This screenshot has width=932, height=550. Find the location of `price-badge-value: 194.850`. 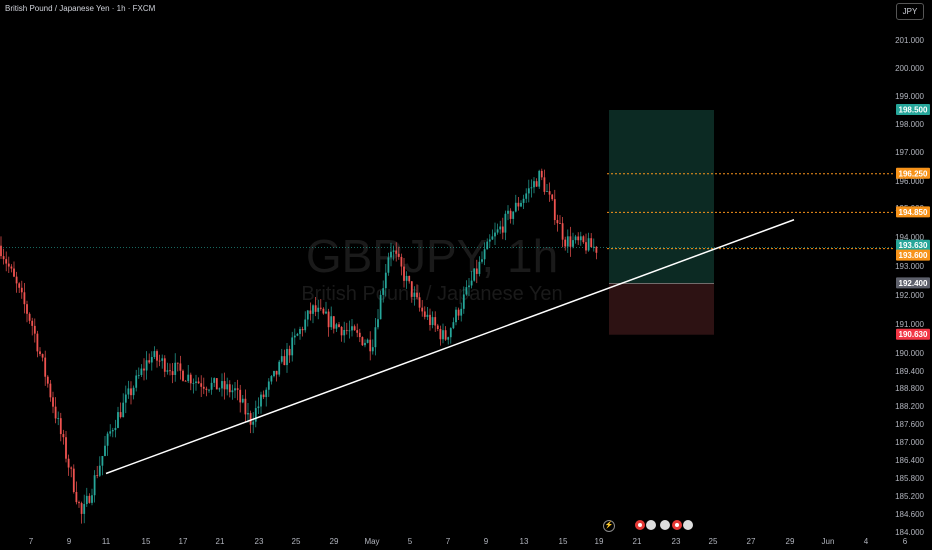

price-badge-value: 194.850 is located at coordinates (913, 212).